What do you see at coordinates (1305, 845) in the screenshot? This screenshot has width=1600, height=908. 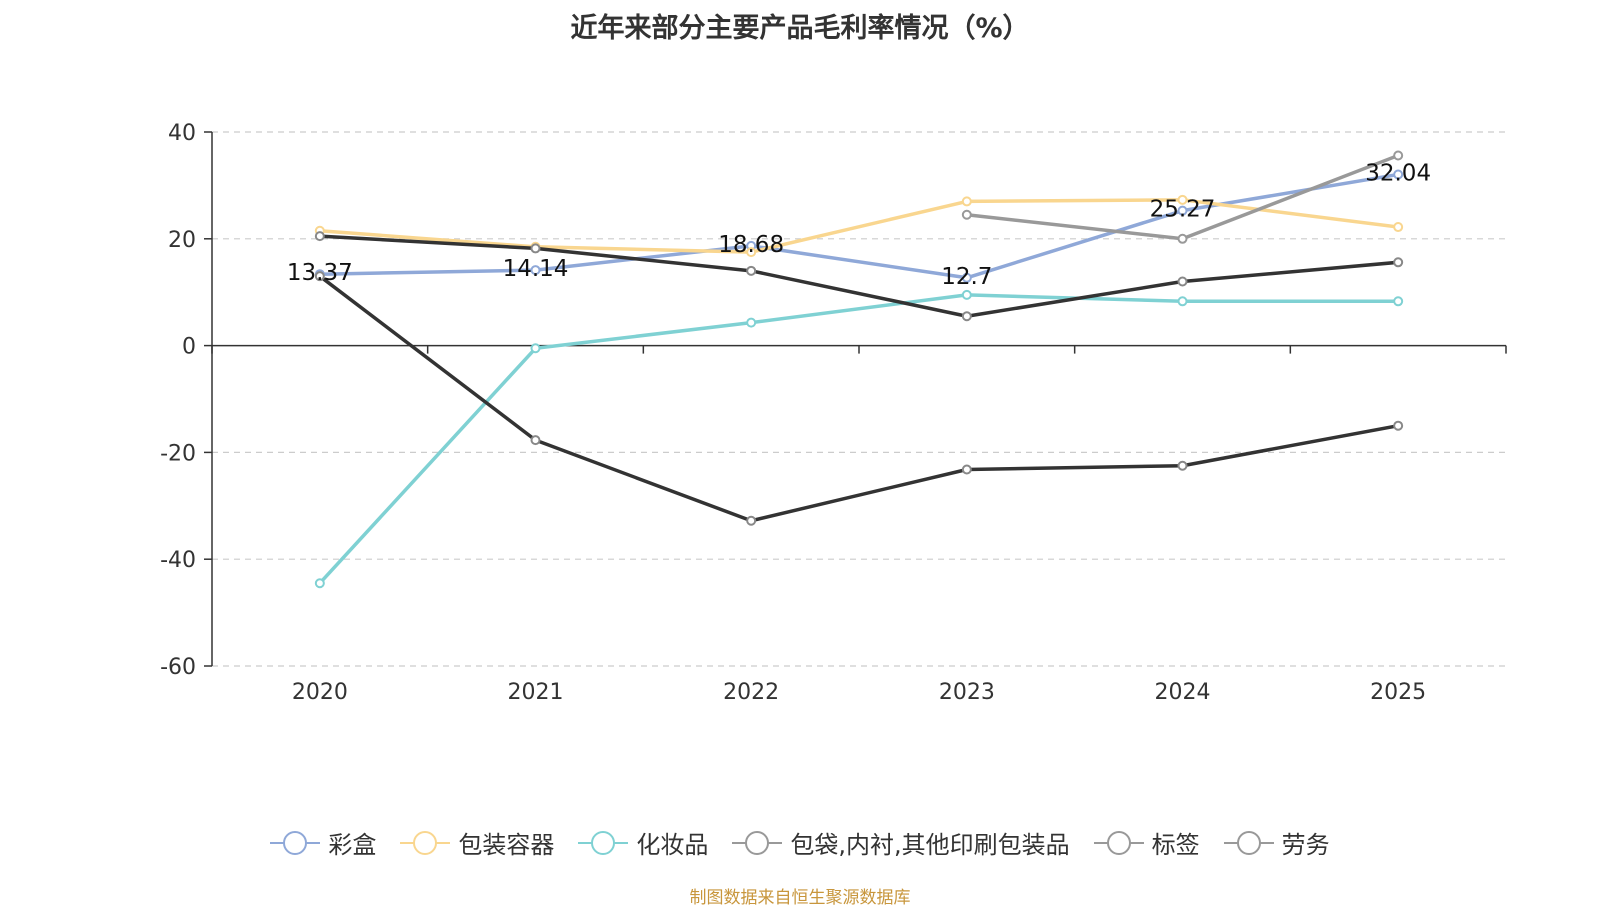 I see `legend-label: 劳务` at bounding box center [1305, 845].